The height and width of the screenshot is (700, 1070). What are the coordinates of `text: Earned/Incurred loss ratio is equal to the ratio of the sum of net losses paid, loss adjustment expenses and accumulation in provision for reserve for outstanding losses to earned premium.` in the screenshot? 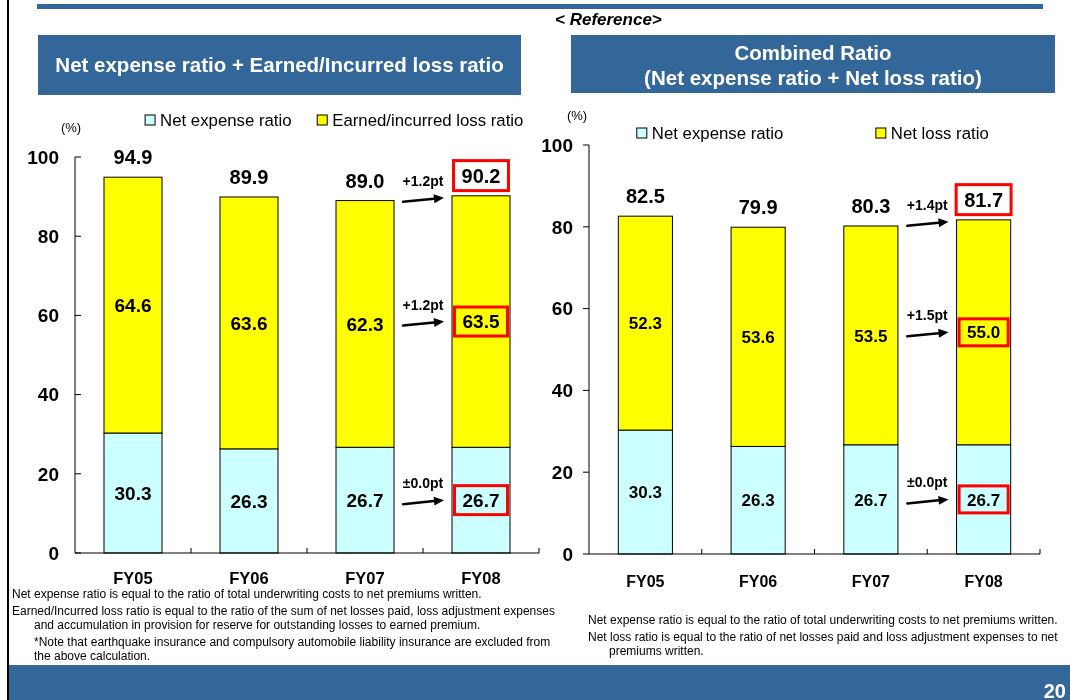 It's located at (283, 618).